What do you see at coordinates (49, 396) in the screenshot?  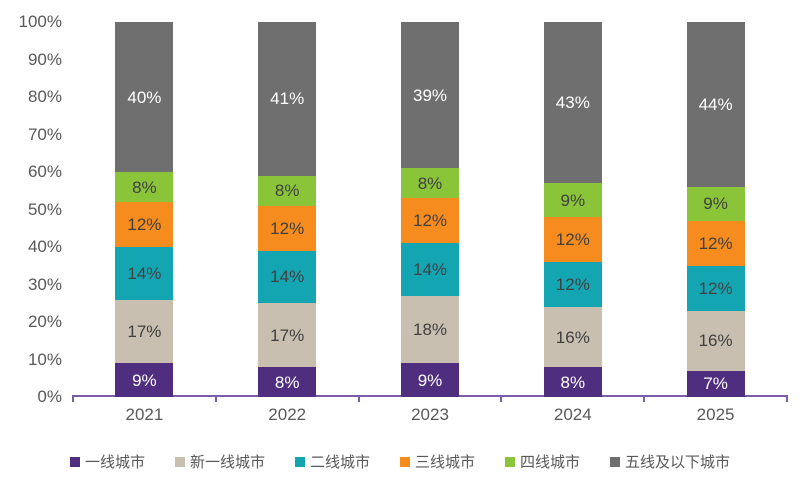 I see `y-axis-label: 0%` at bounding box center [49, 396].